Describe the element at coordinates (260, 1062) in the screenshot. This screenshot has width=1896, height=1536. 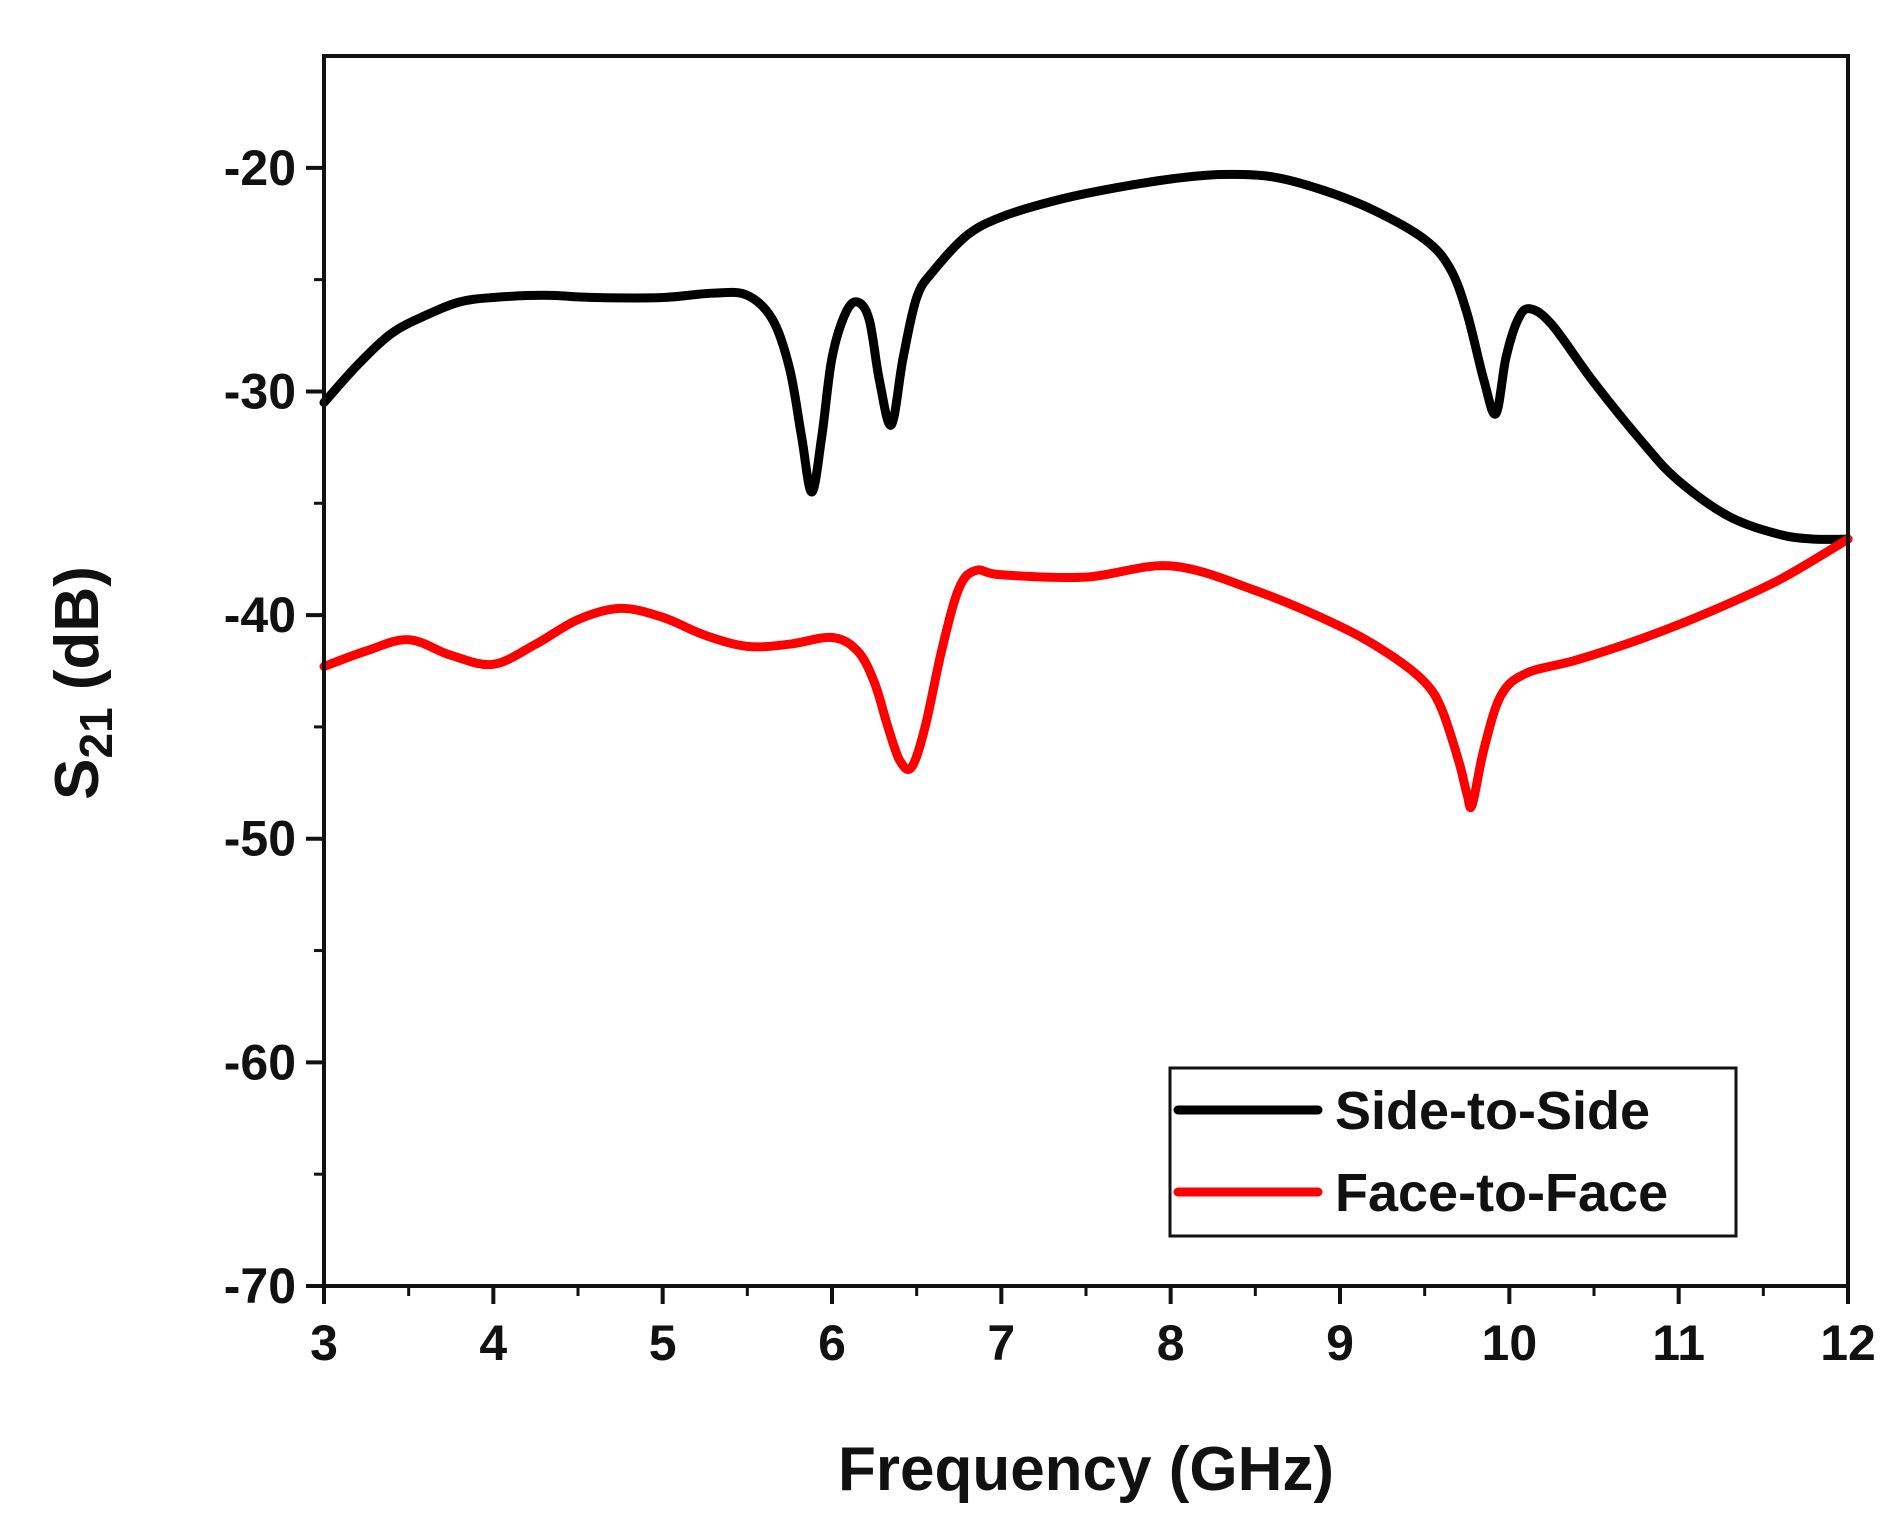
I see `y-tick-label: -60` at that location.